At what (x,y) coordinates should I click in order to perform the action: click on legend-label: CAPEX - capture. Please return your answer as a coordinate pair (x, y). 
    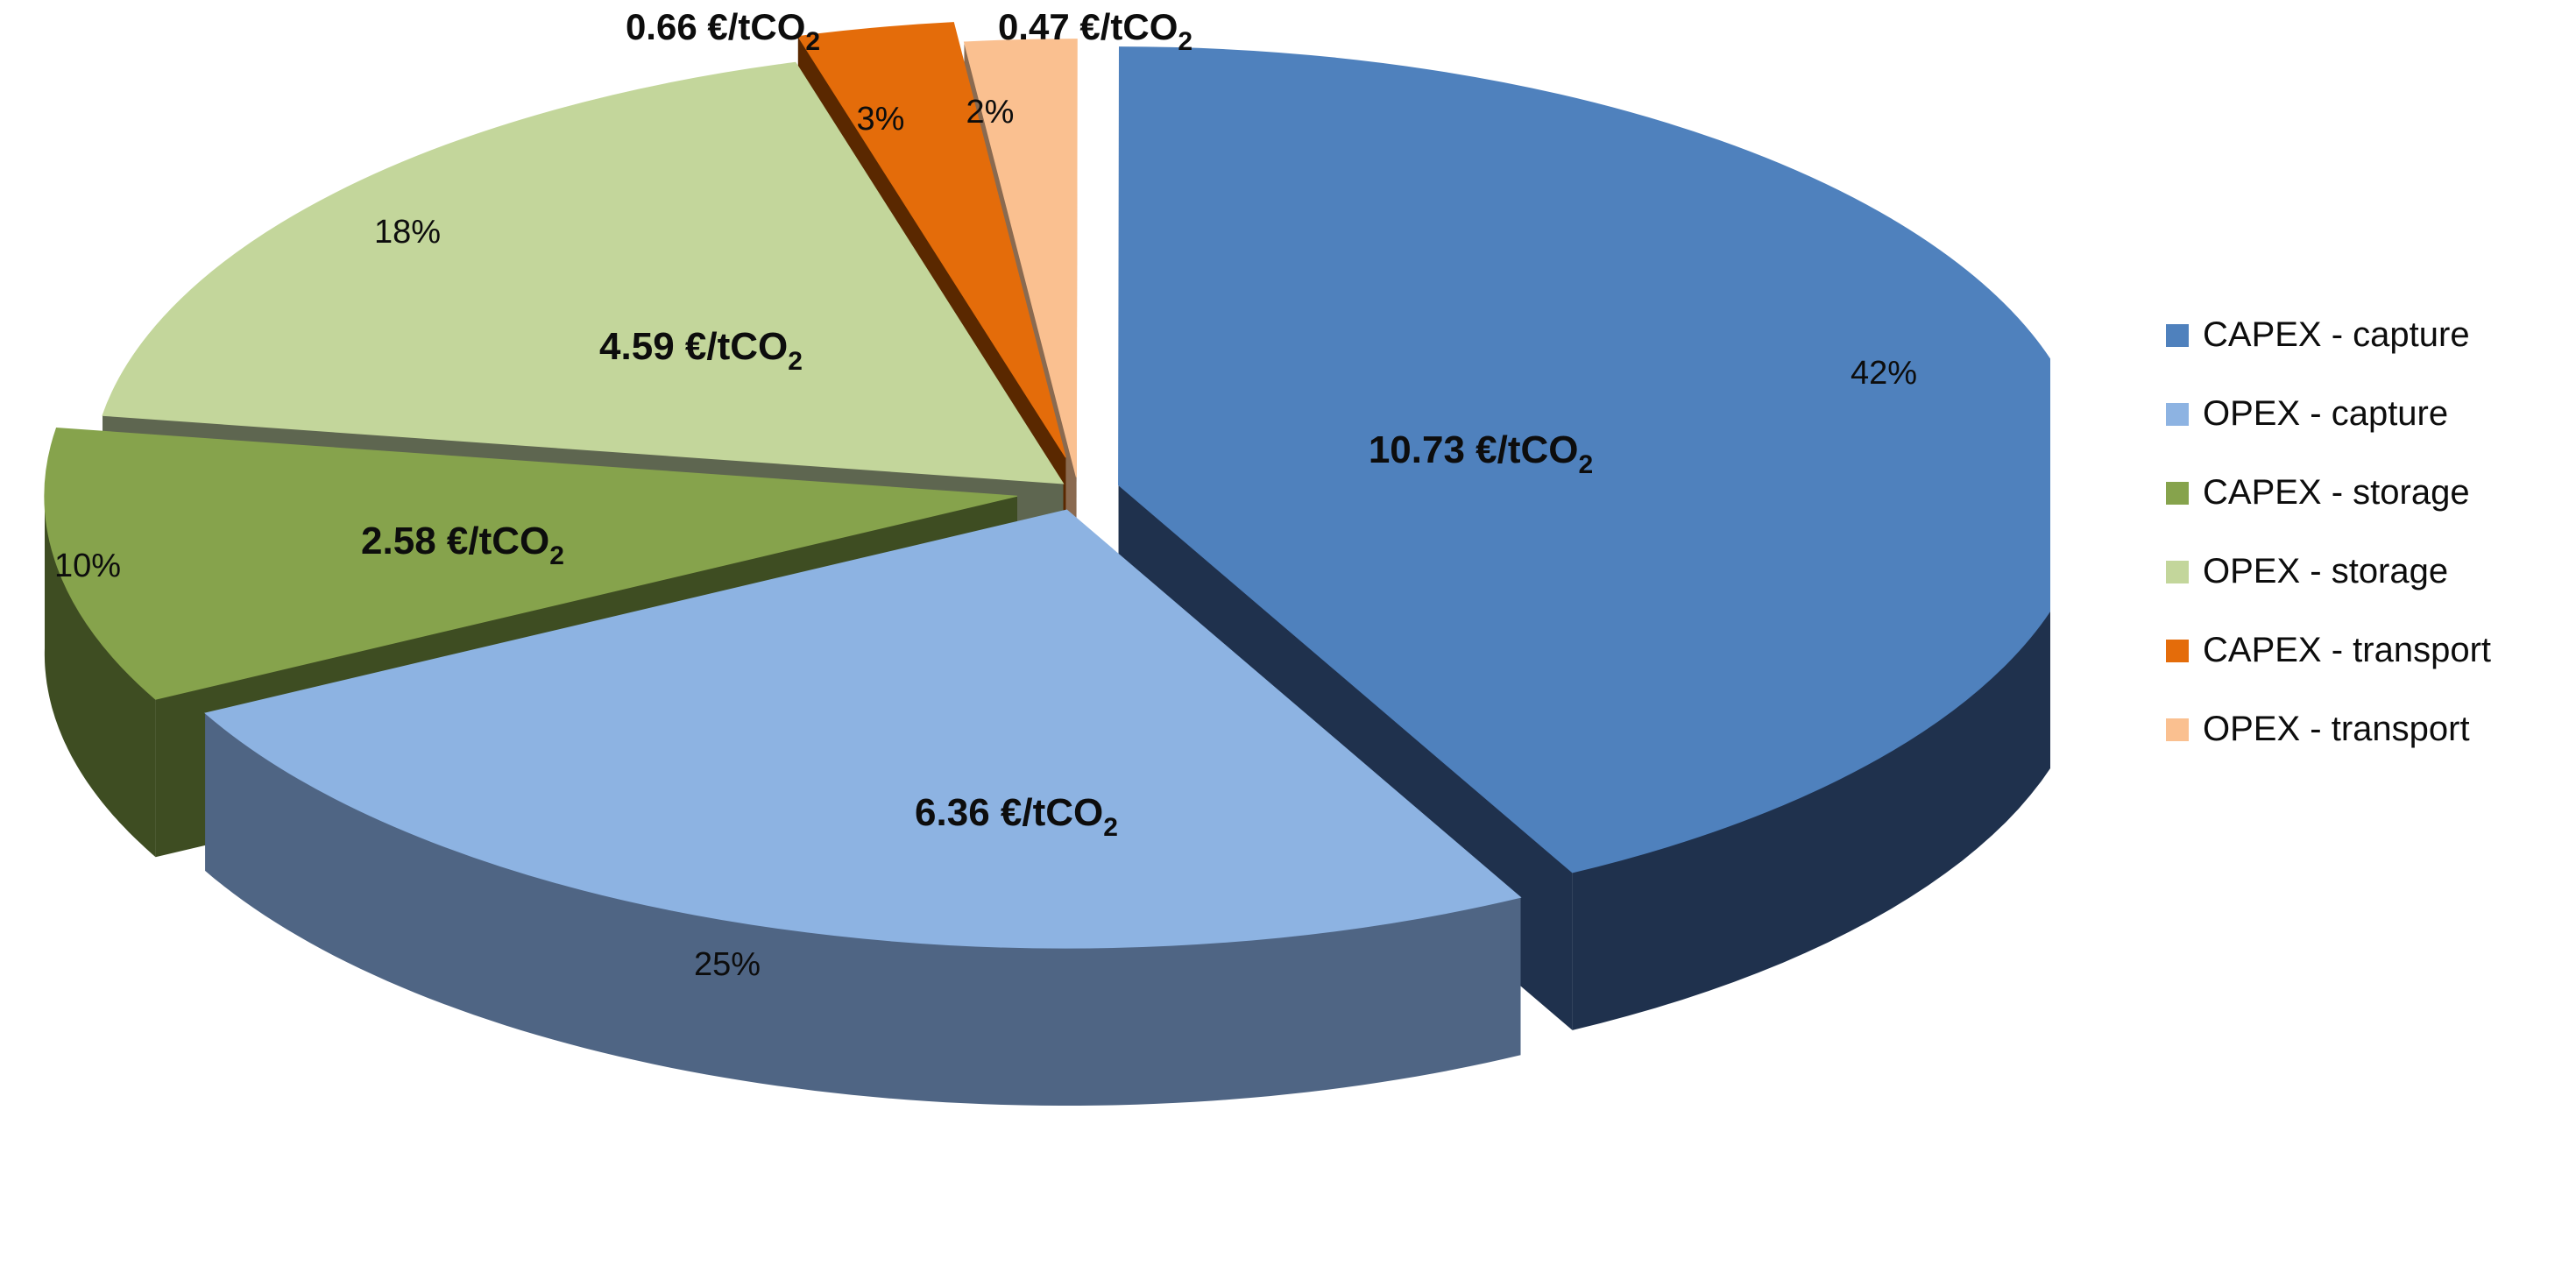
    Looking at the image, I should click on (2336, 334).